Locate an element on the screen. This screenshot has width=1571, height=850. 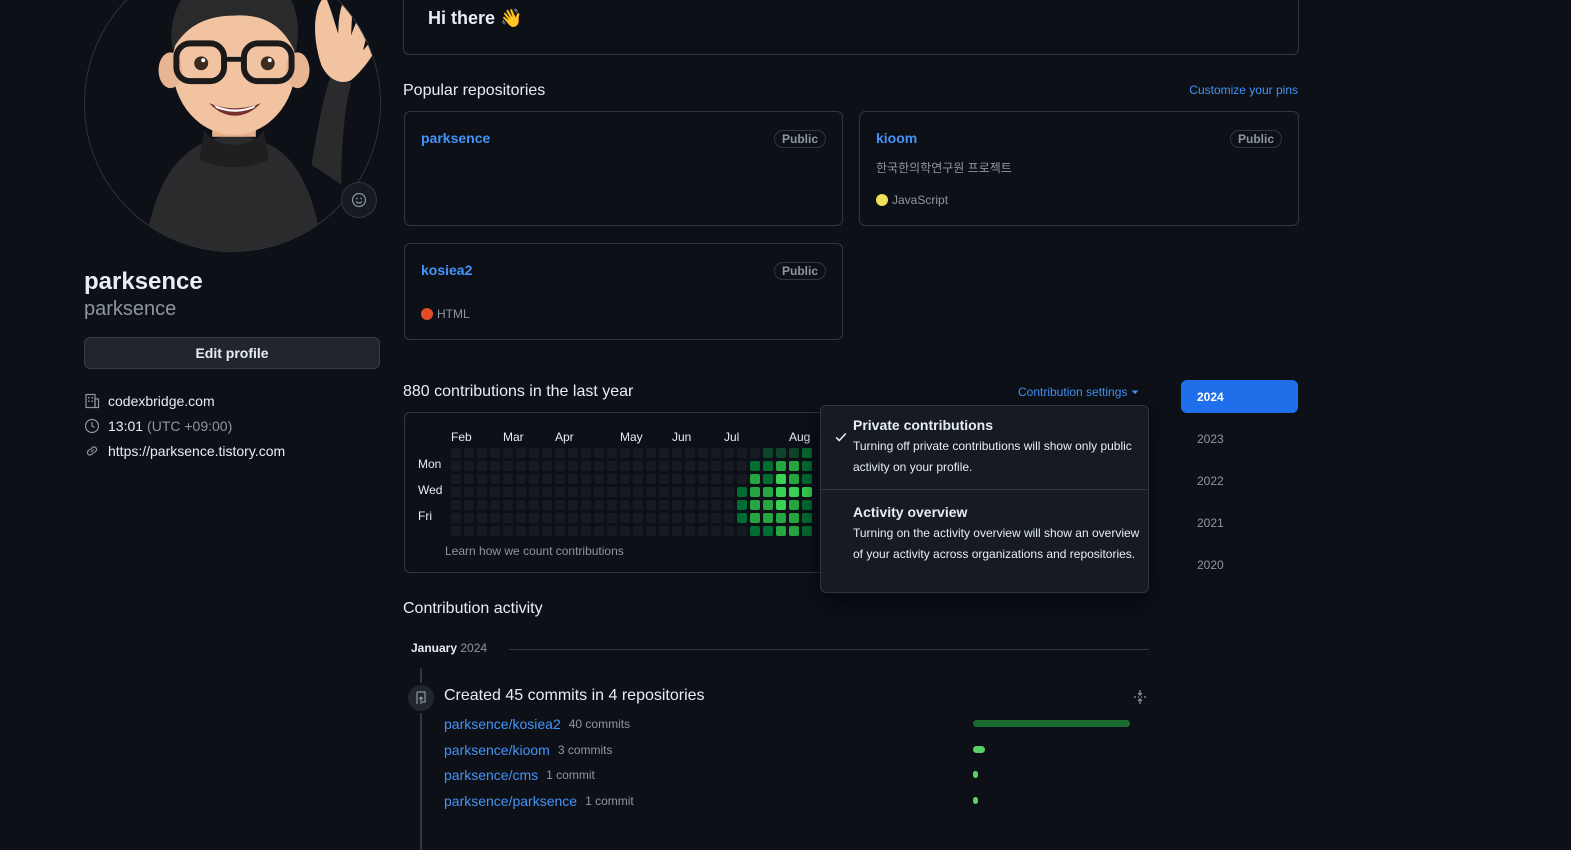
repo-push-icon is located at coordinates (421, 698).